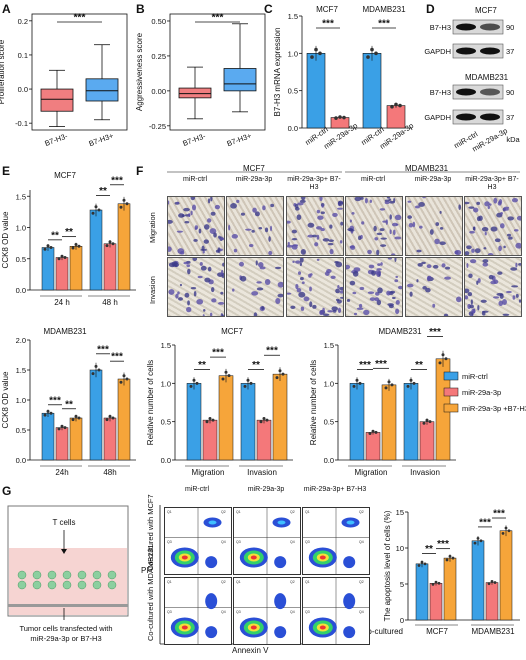 The height and width of the screenshot is (660, 526). I want to click on panel-e1-bar, so click(62, 274).